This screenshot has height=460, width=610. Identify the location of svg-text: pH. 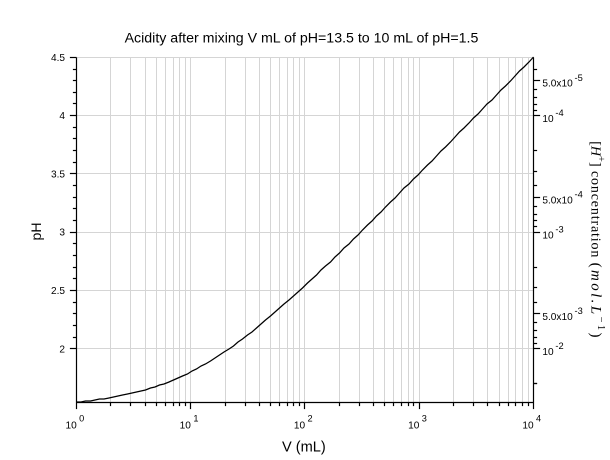
(36, 231).